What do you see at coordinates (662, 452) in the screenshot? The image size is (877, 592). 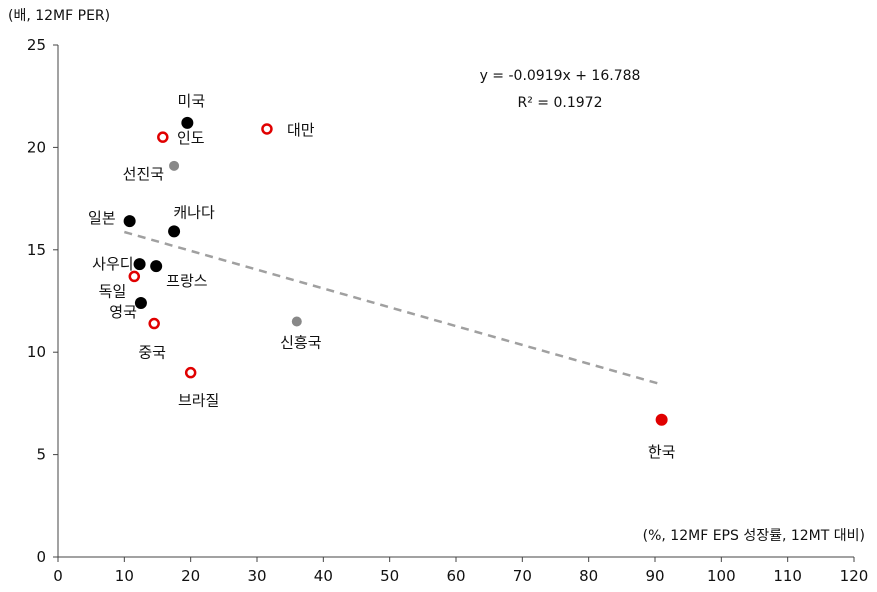 I see `point-label: 한국` at bounding box center [662, 452].